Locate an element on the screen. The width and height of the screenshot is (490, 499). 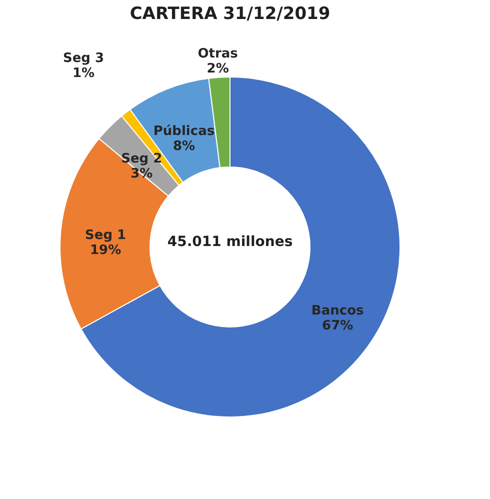
data-label: 19% is located at coordinates (106, 250).